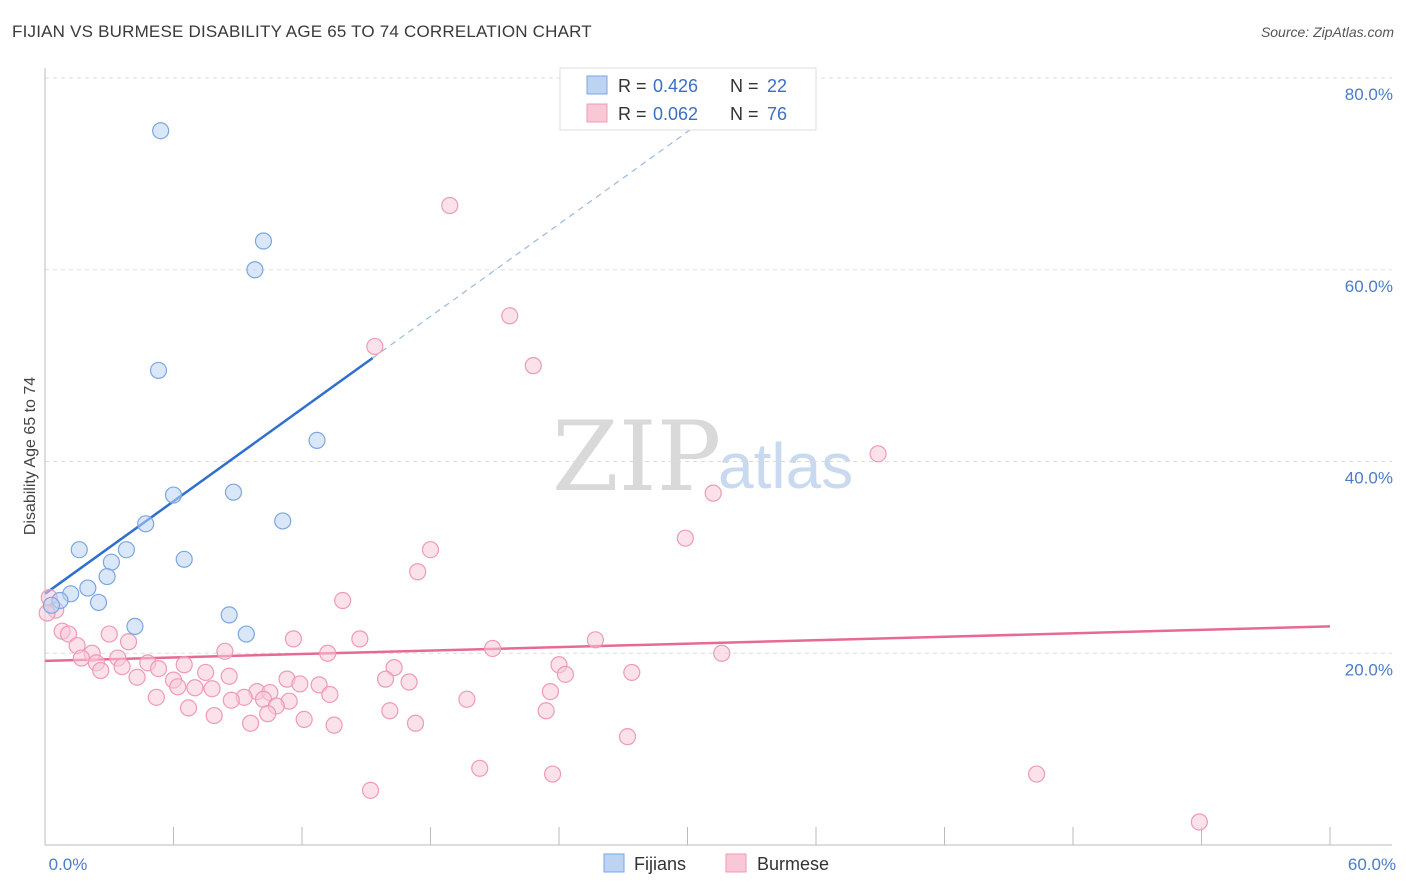 This screenshot has width=1406, height=892. I want to click on fijians-trend-line, so click(209, 475).